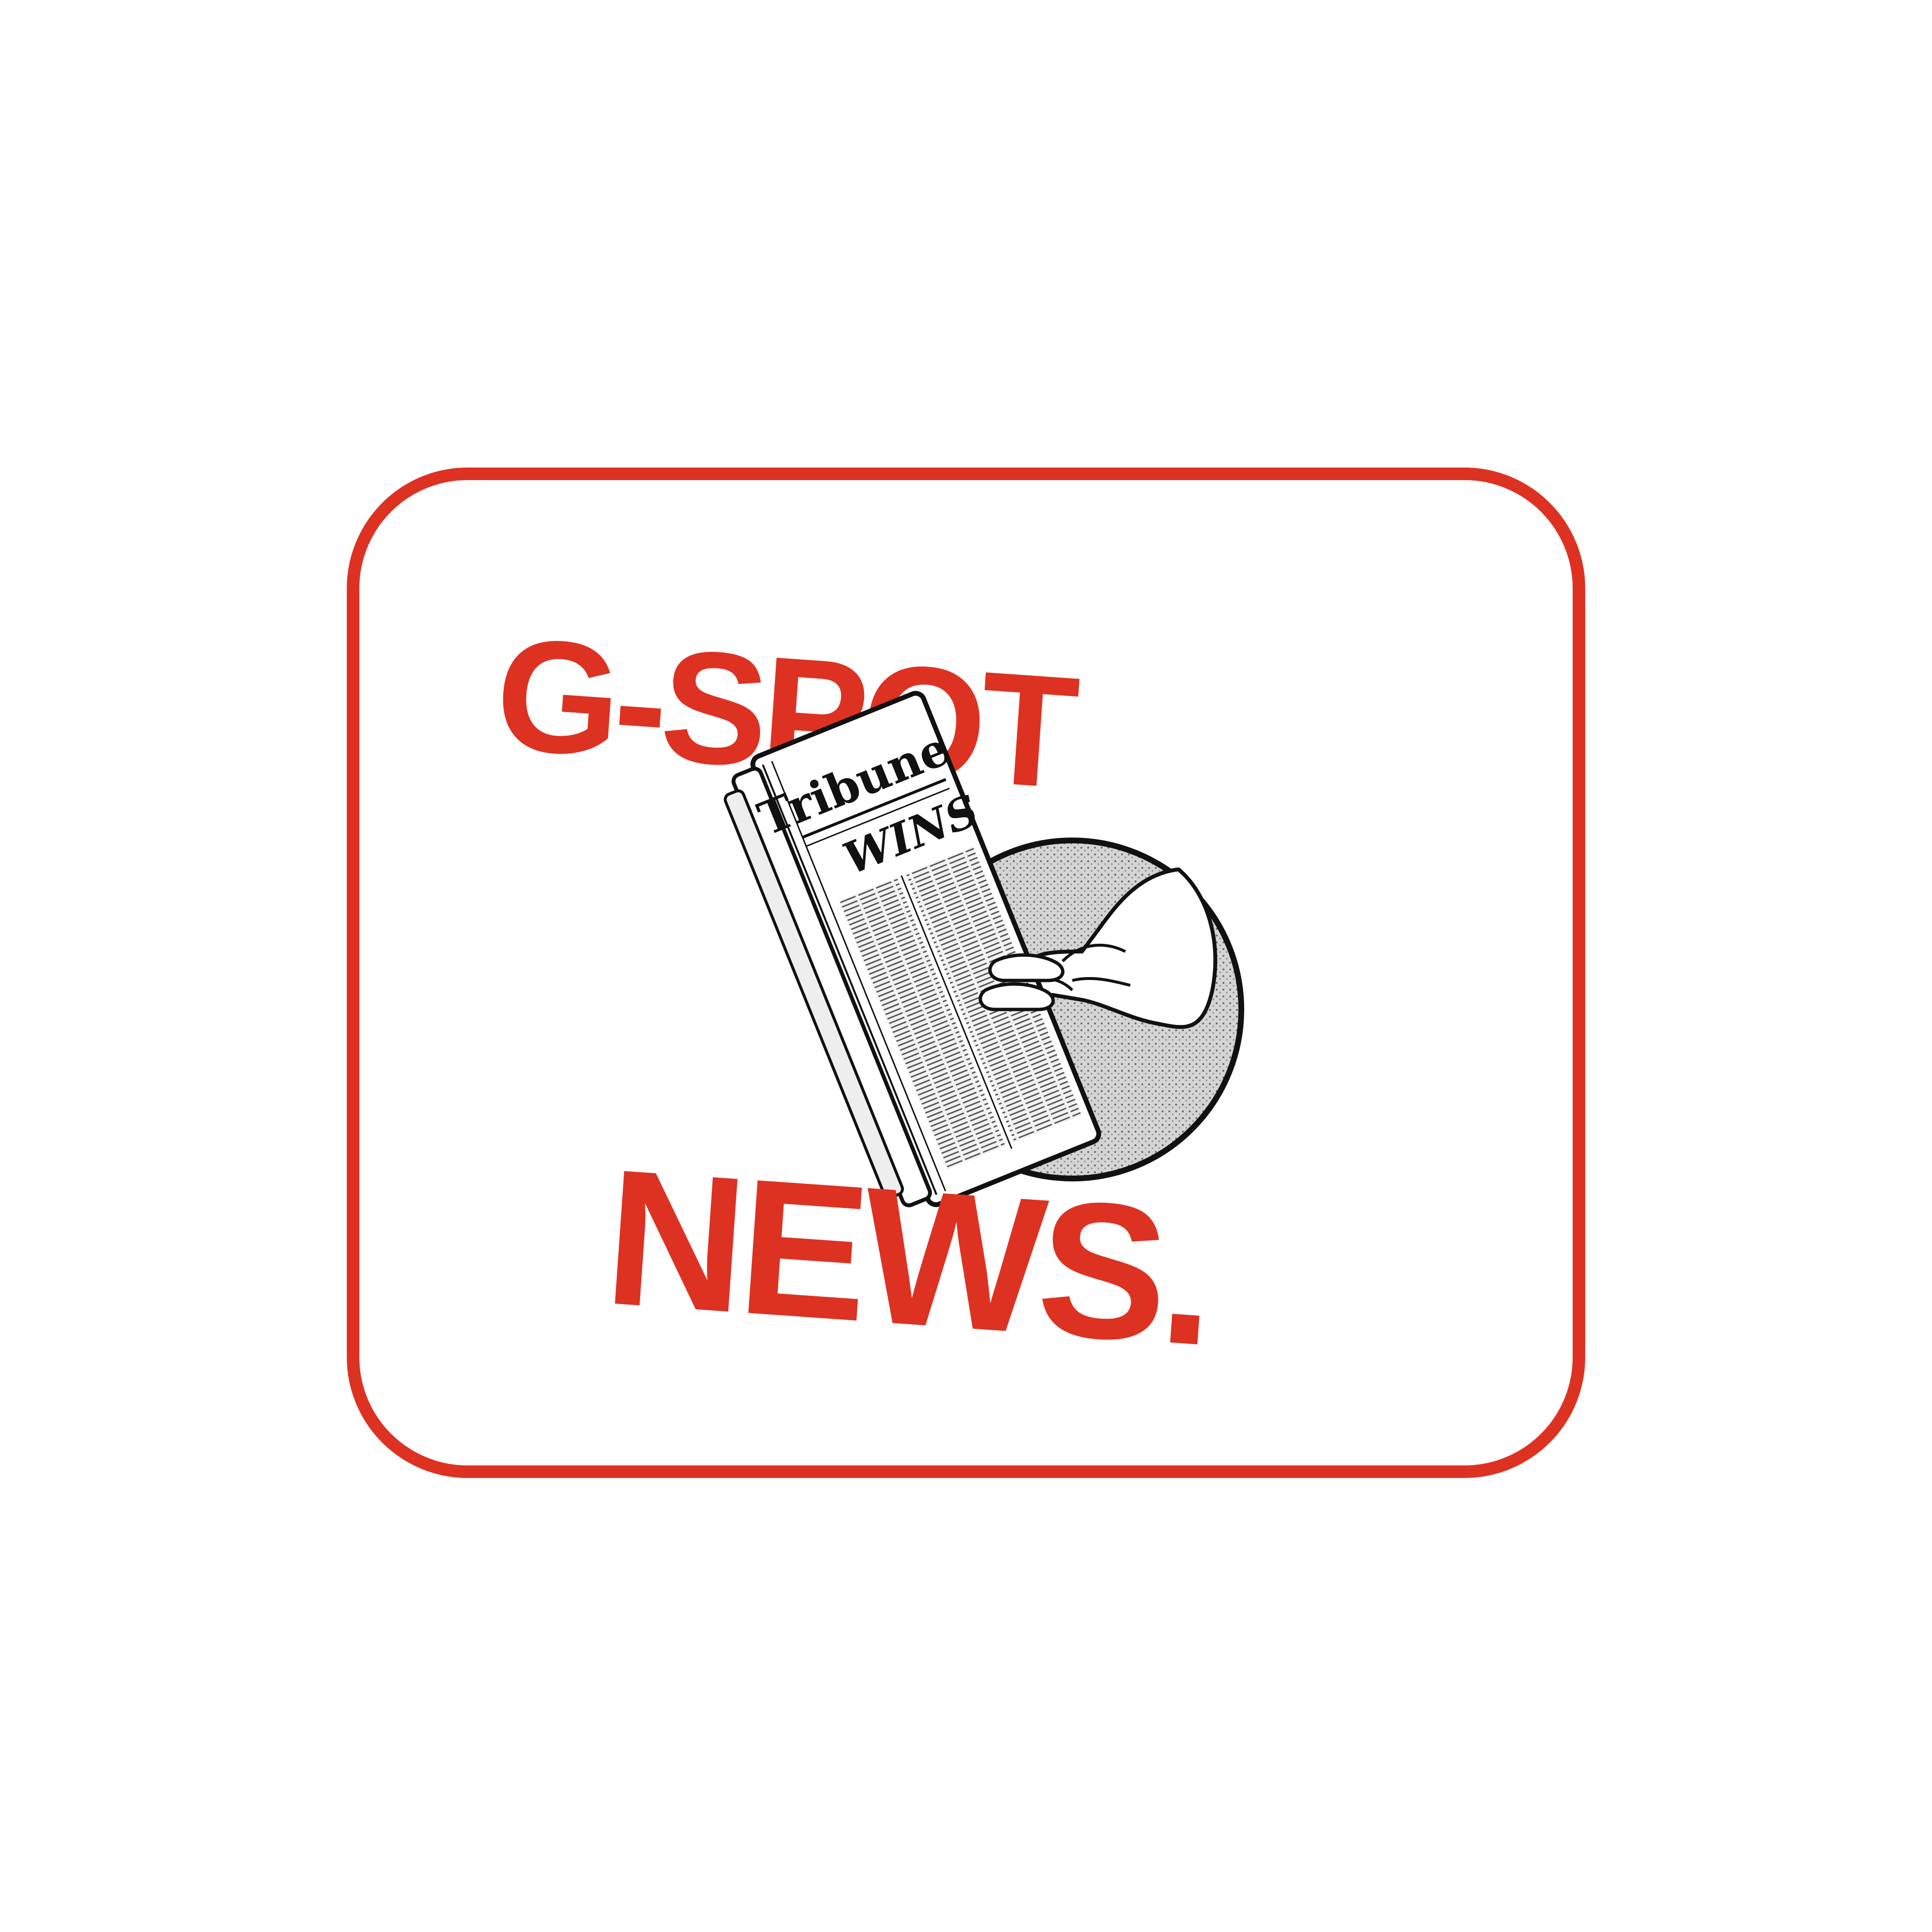  Describe the element at coordinates (1022, 982) in the screenshot. I see `fingers-icon` at that location.